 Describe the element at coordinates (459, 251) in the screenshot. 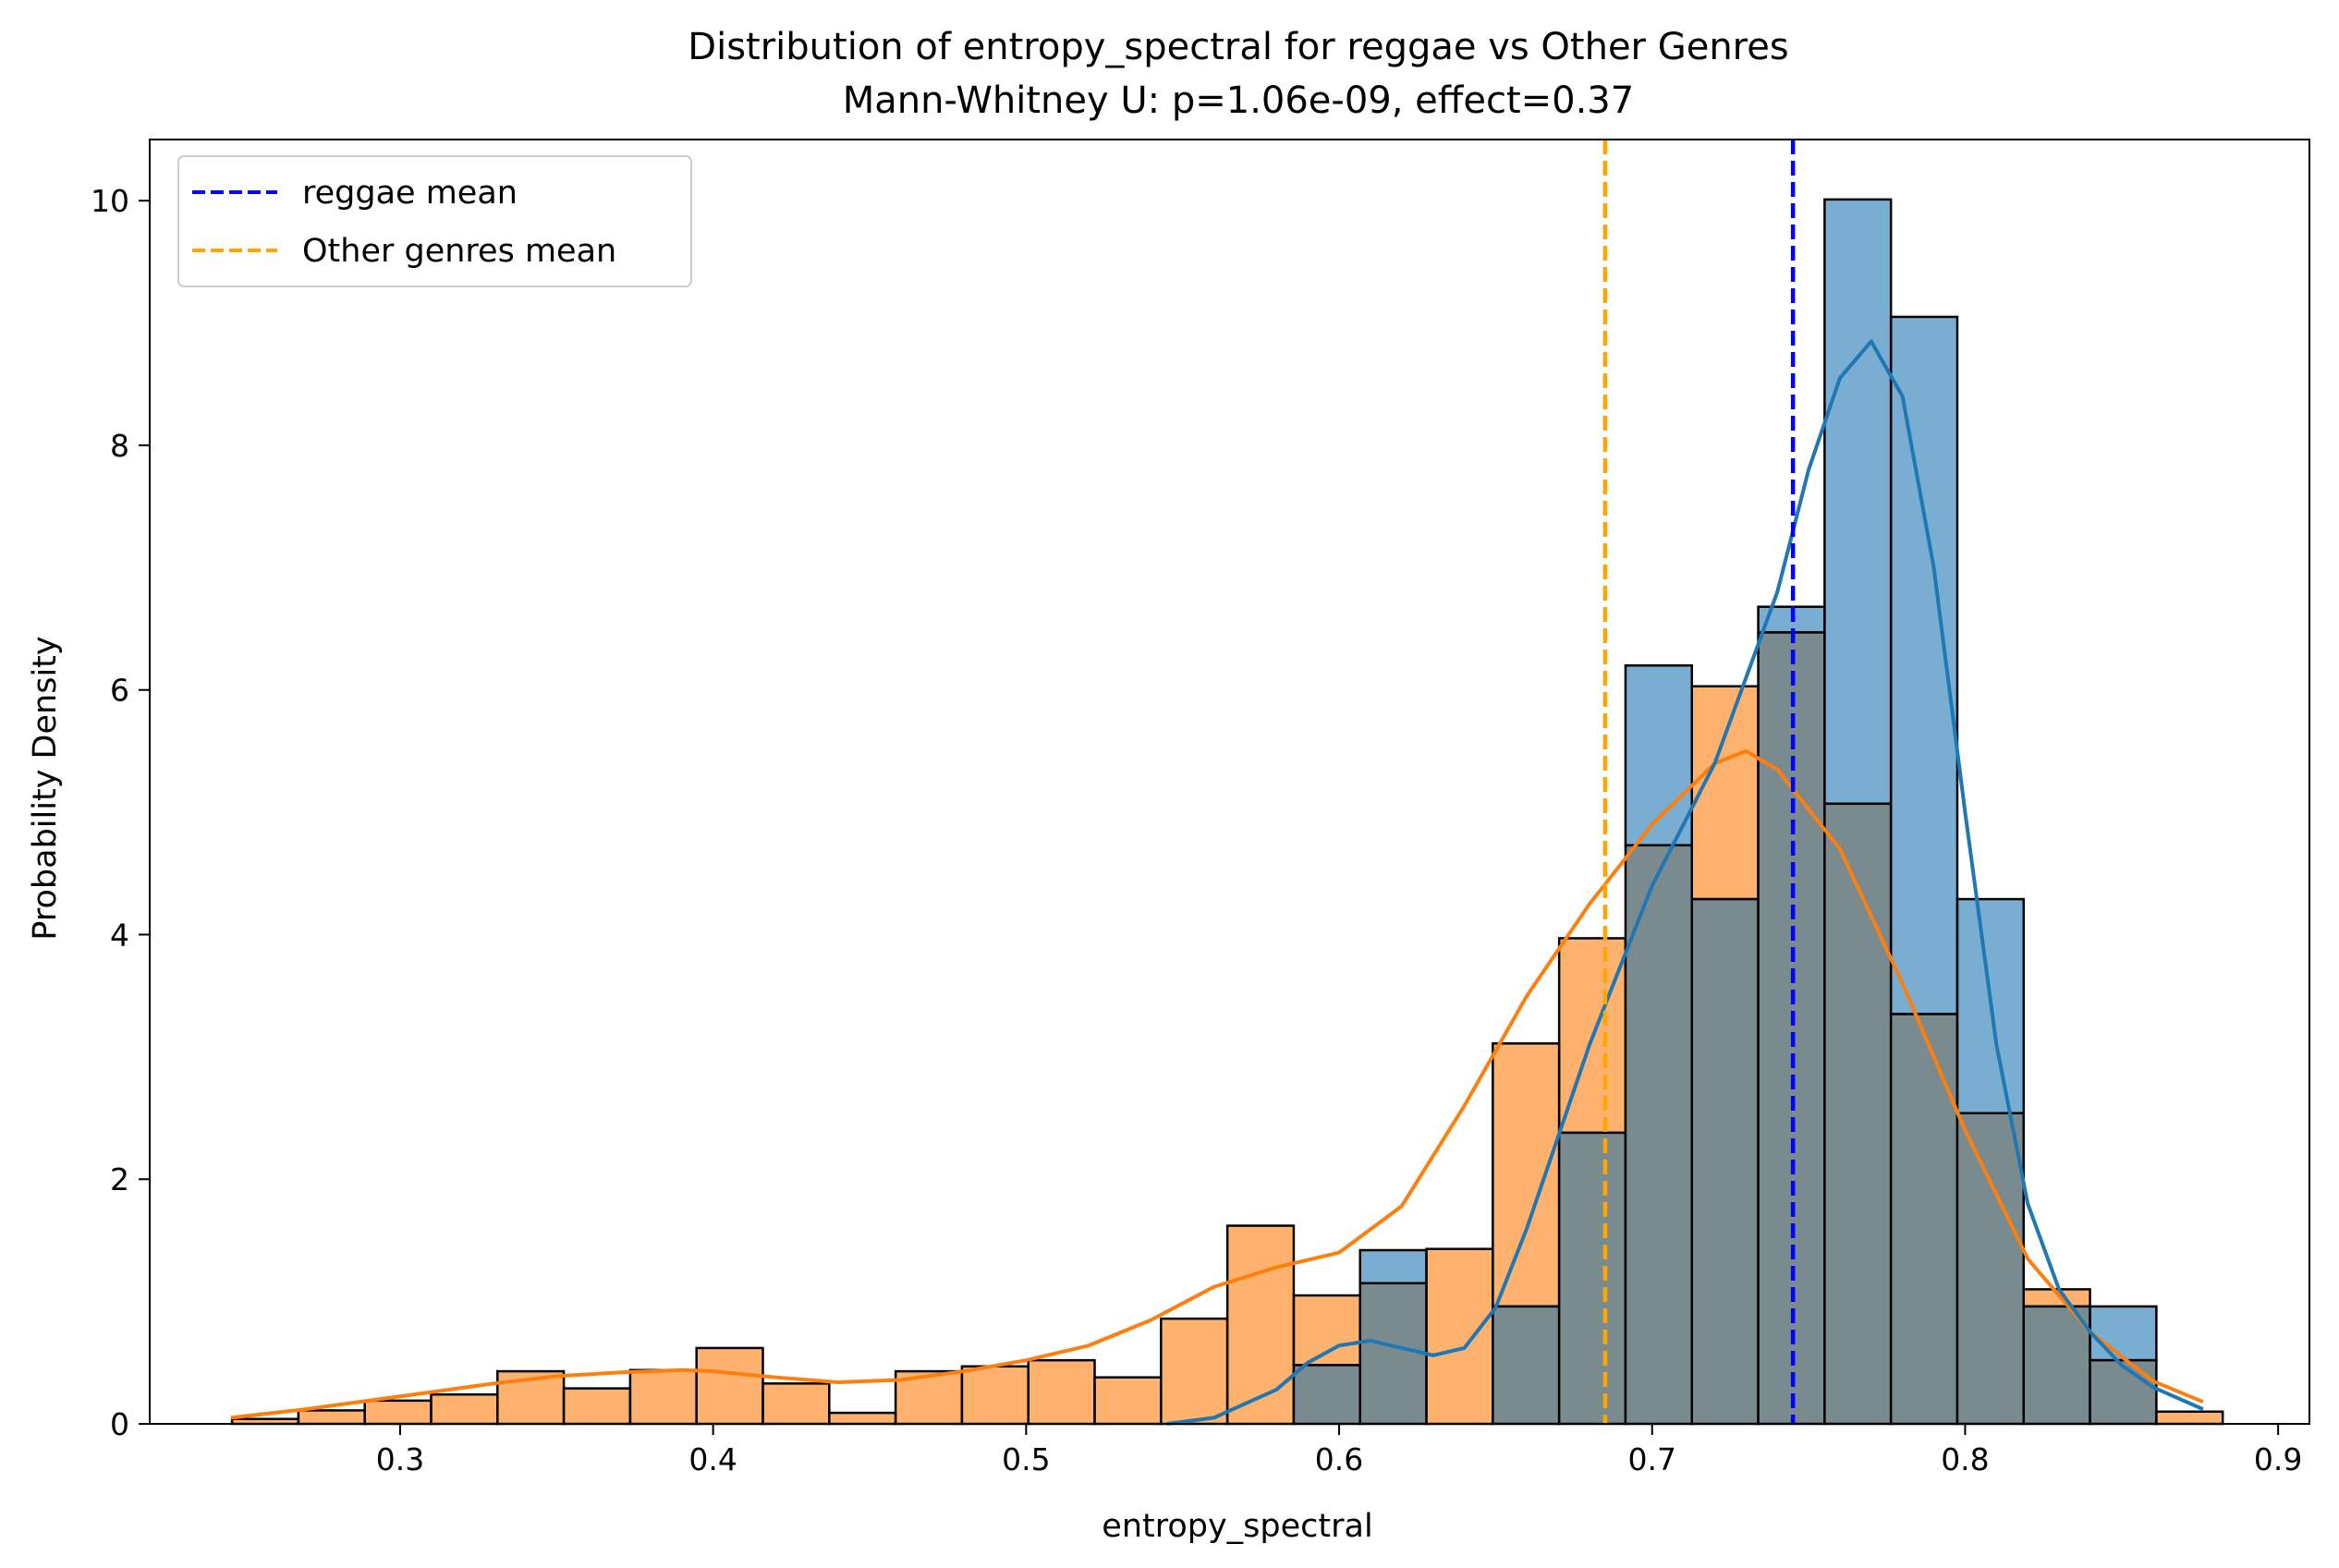

I see `legend-label-other-genres-mean: Other genres mean` at that location.